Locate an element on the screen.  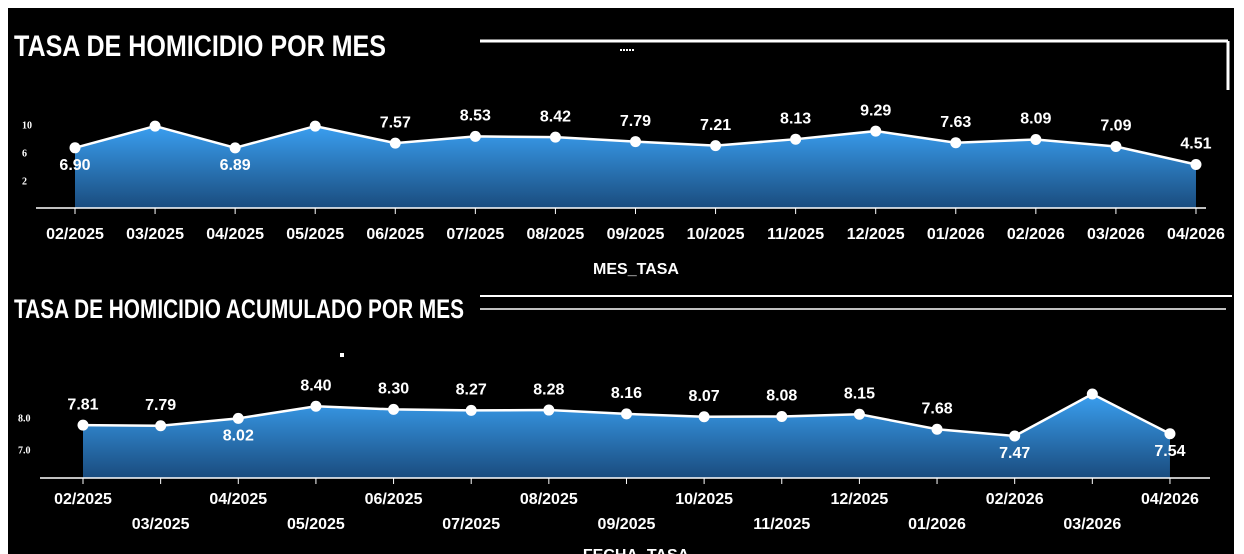
chart-title: TASA DE HOMICIDIO POR MES is located at coordinates (200, 46).